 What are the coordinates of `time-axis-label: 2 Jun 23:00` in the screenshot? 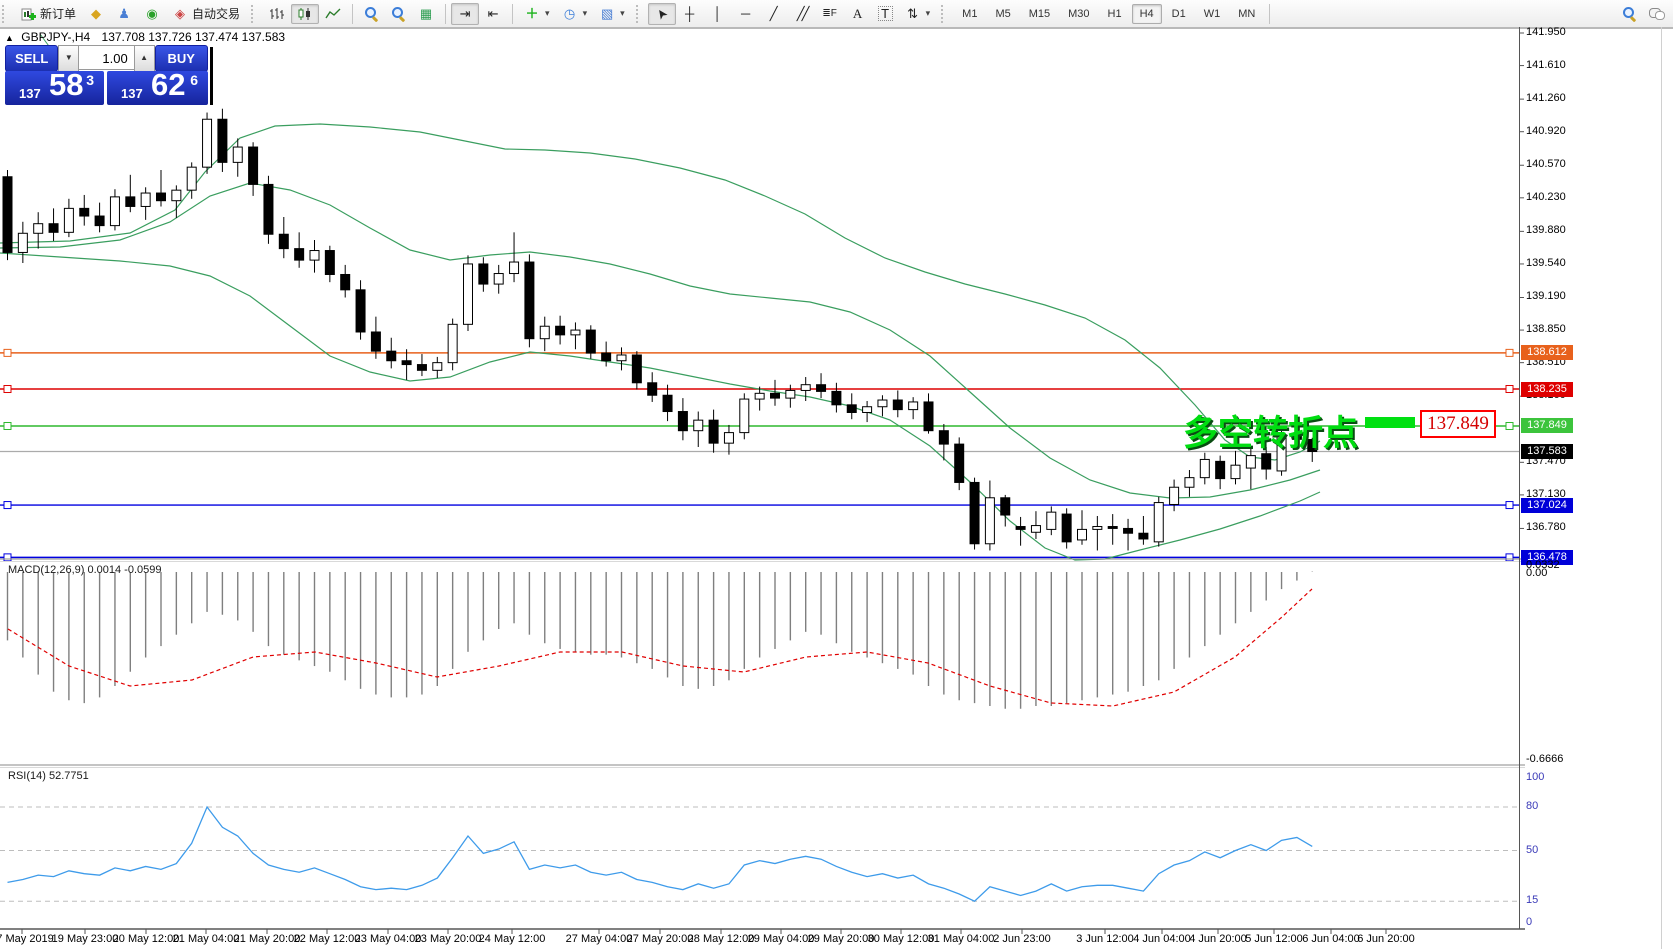 It's located at (1022, 939).